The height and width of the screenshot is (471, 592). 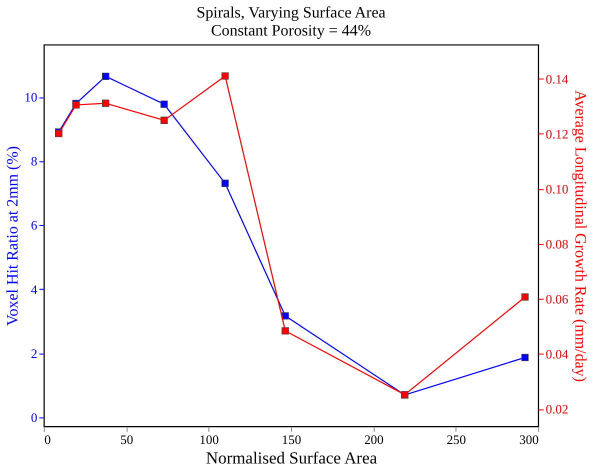 What do you see at coordinates (579, 236) in the screenshot?
I see `y2-axis-title: Average Longitudinal Growth Rate (mm/day)` at bounding box center [579, 236].